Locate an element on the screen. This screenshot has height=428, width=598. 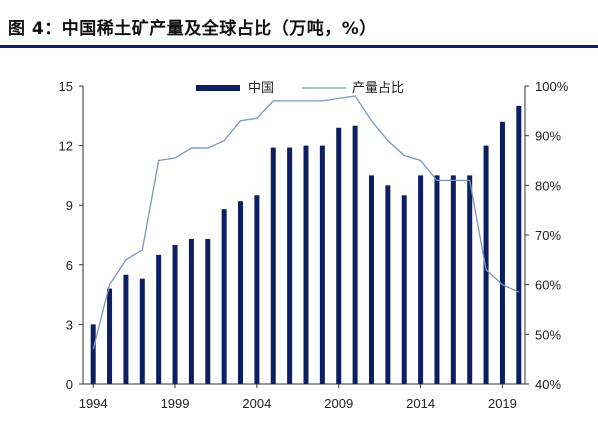
y-left-tick-label: 0 is located at coordinates (69, 384).